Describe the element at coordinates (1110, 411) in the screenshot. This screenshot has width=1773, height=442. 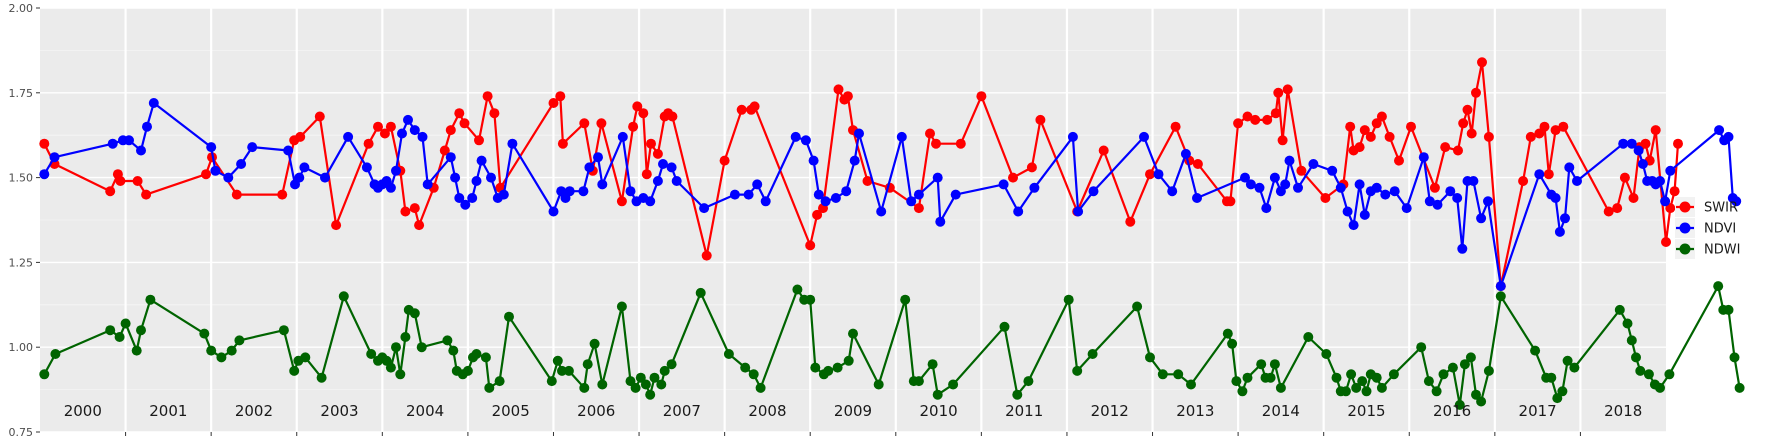
I see `year-label: 2012` at that location.